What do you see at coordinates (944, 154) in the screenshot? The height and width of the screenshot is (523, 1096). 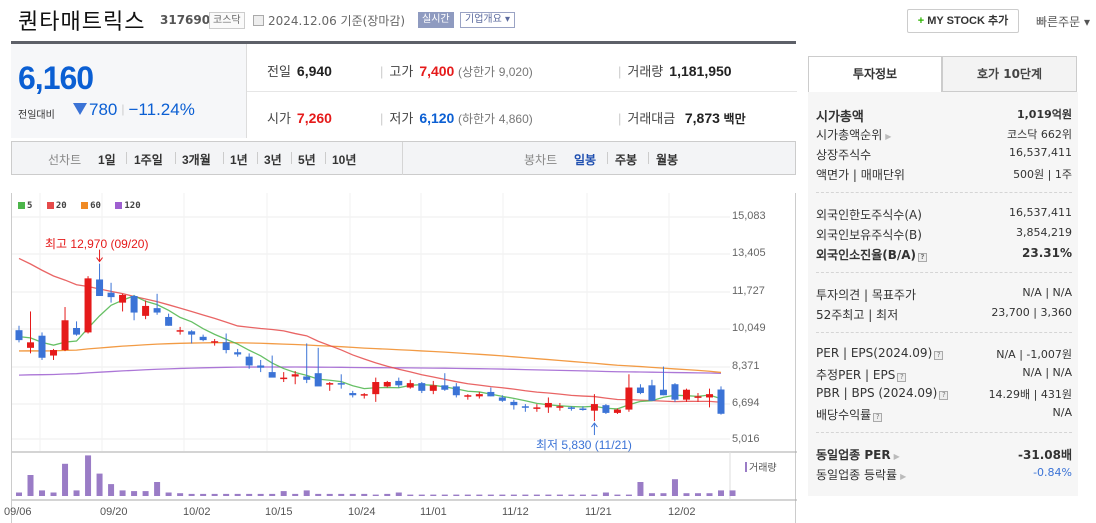 I see `listed-shares-row: 상장주식수 16,537,411` at bounding box center [944, 154].